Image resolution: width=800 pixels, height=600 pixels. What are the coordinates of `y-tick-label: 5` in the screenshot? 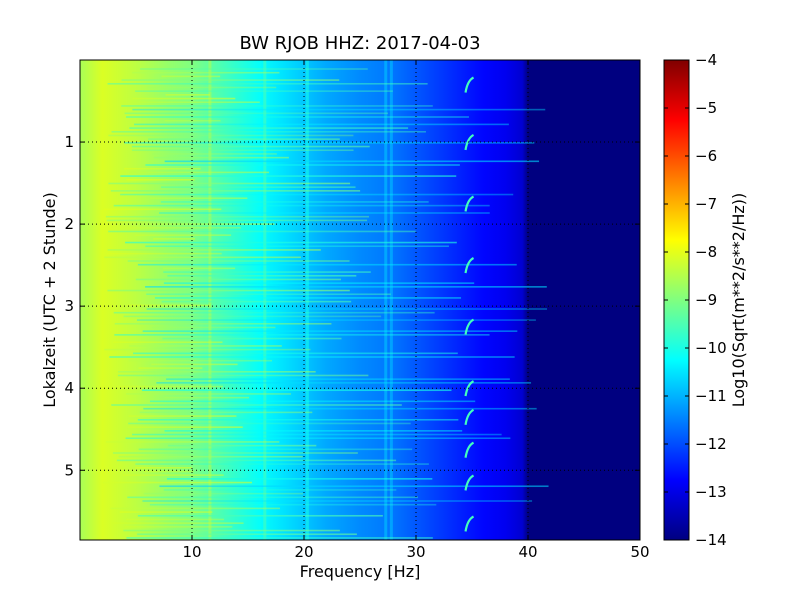 It's located at (69, 470).